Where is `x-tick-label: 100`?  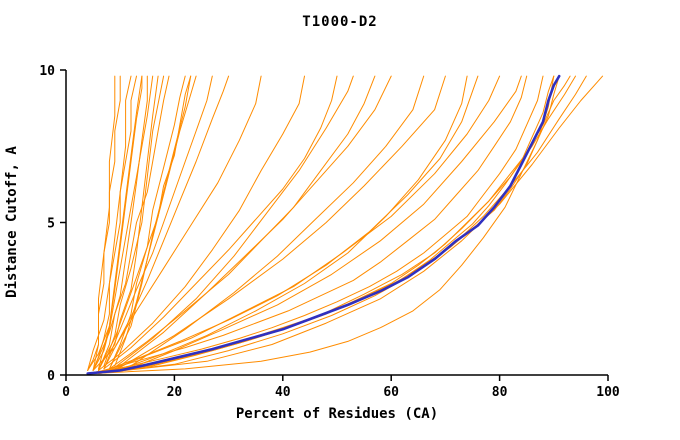
x-tick-label: 100 is located at coordinates (608, 392).